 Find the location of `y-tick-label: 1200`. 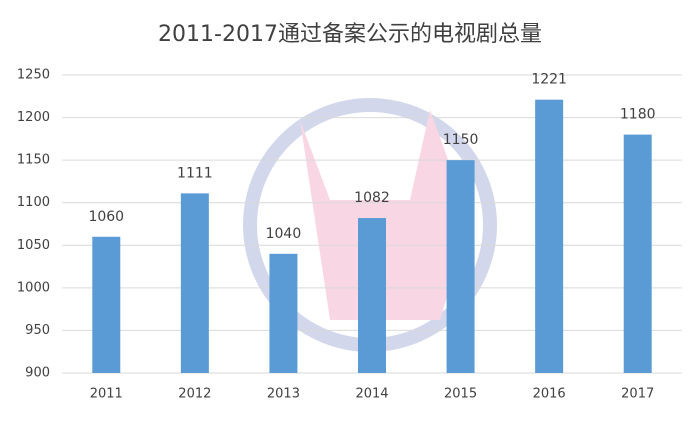

y-tick-label: 1200 is located at coordinates (33, 117).